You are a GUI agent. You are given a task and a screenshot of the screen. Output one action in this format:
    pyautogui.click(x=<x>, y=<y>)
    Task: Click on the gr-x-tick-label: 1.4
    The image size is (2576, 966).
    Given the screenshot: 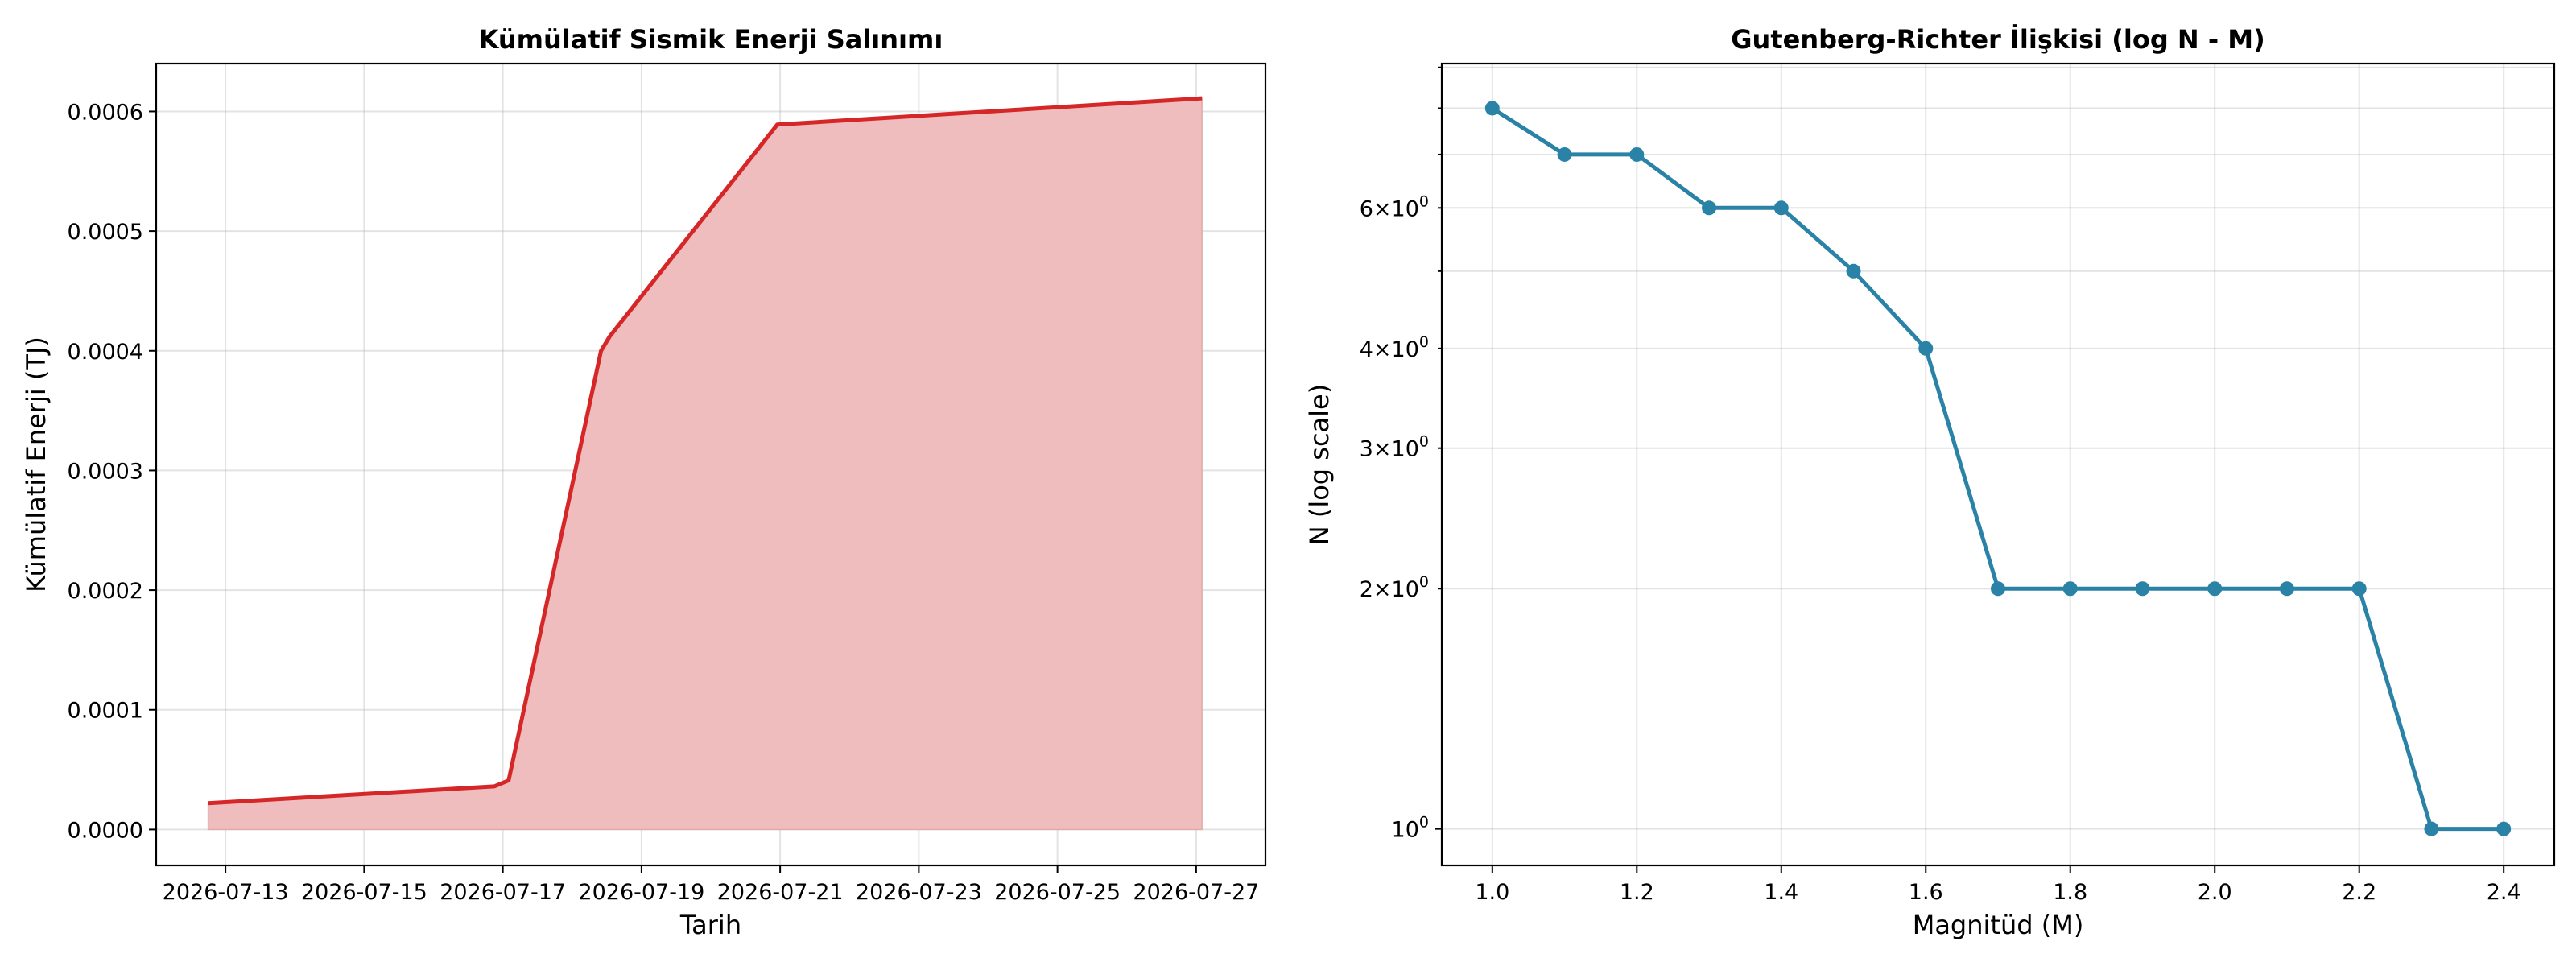 What is the action you would take?
    pyautogui.click(x=1781, y=892)
    